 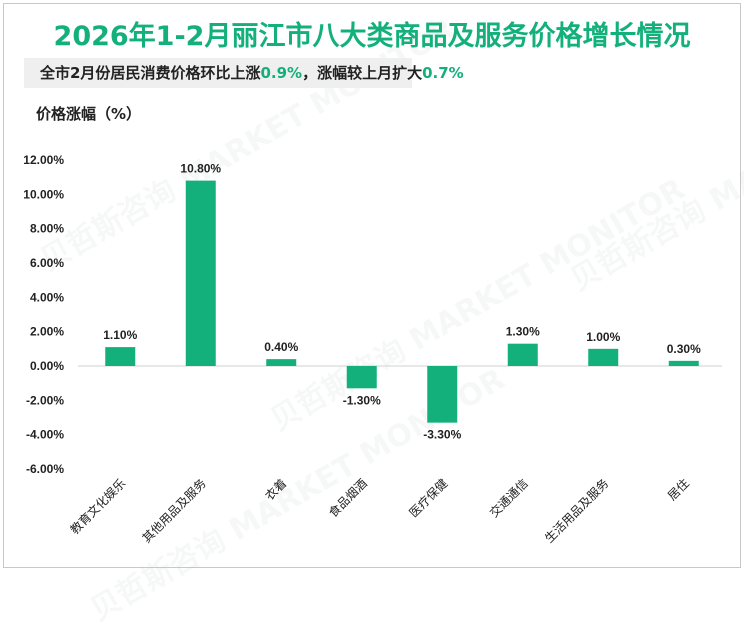 What do you see at coordinates (98, 507) in the screenshot?
I see `x-tick-label: 教育文化娱乐` at bounding box center [98, 507].